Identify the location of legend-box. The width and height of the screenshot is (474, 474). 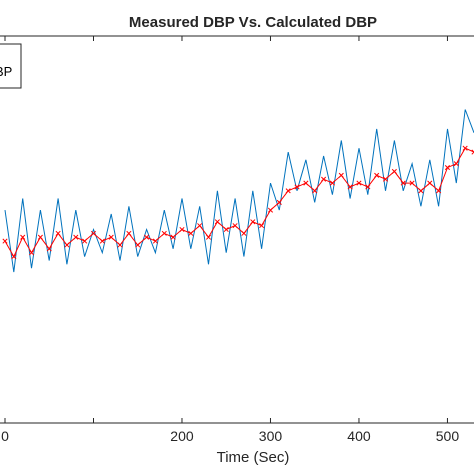
(11, 66).